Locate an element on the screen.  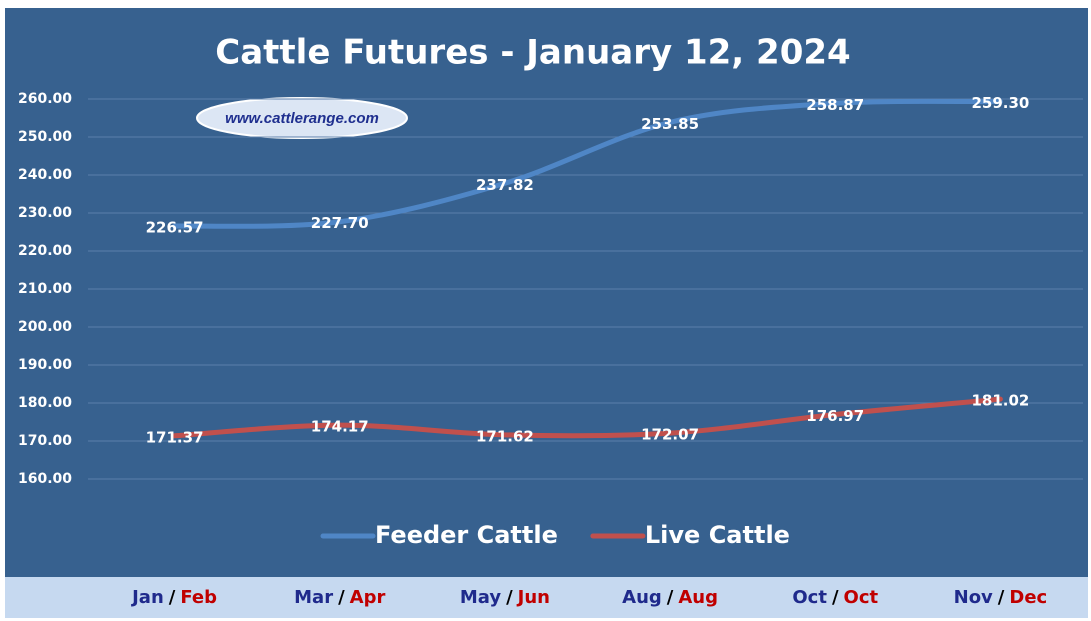
category-part: Dec is located at coordinates (1028, 597).